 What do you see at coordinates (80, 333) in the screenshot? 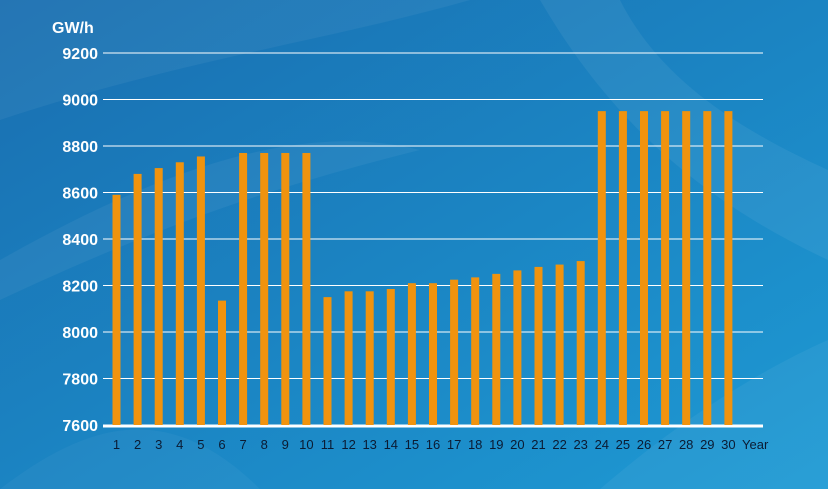
I see `y-tick-label: 8000` at bounding box center [80, 333].